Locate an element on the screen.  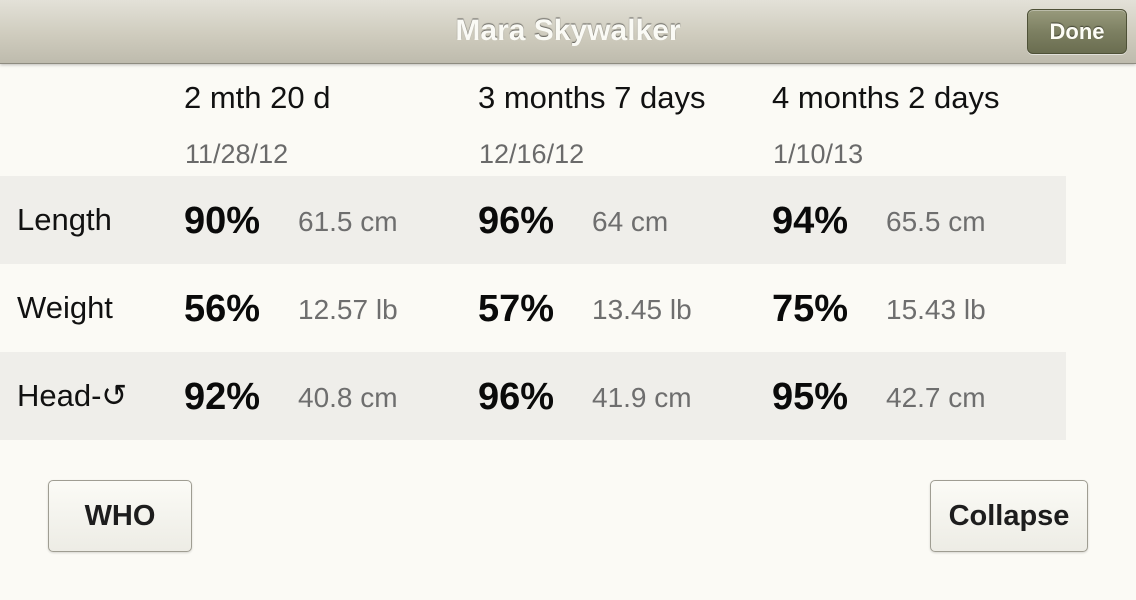
length-percentile-3: 94% is located at coordinates (810, 221).